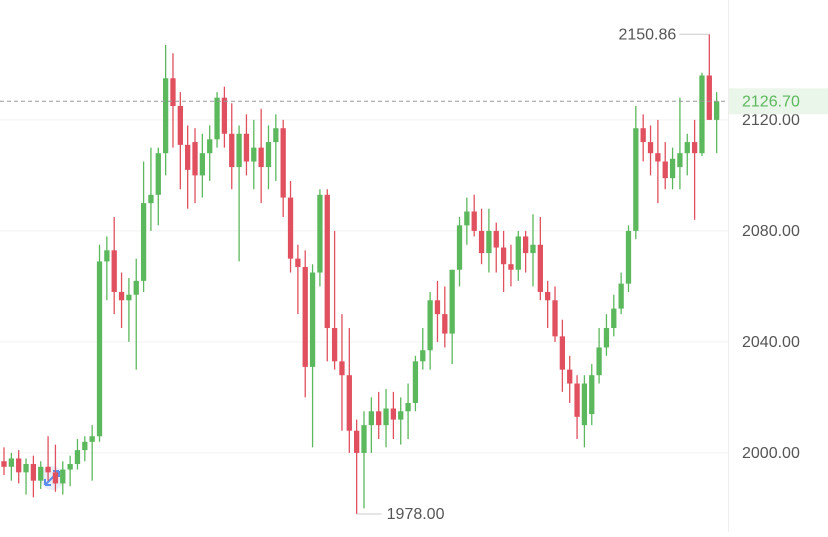 This screenshot has height=537, width=828. Describe the element at coordinates (771, 102) in the screenshot. I see `last-price-label: 2126.70` at that location.